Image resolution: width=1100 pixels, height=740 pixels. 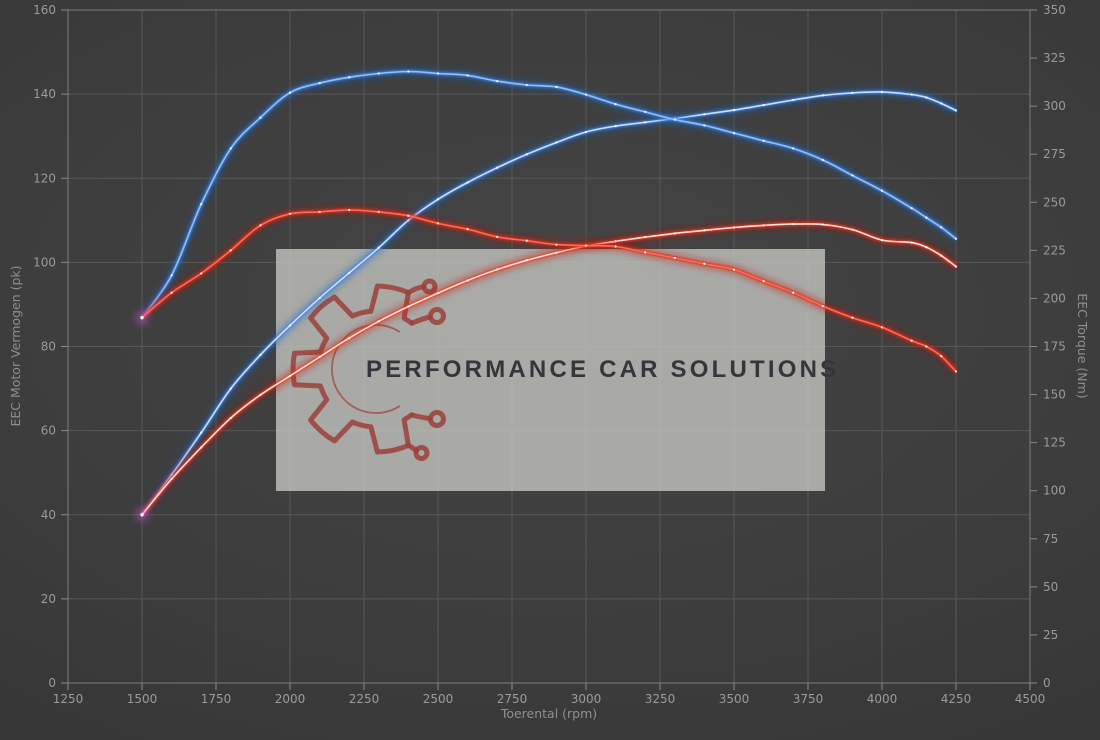 I want to click on right-tick-label: 100, so click(x=1054, y=491).